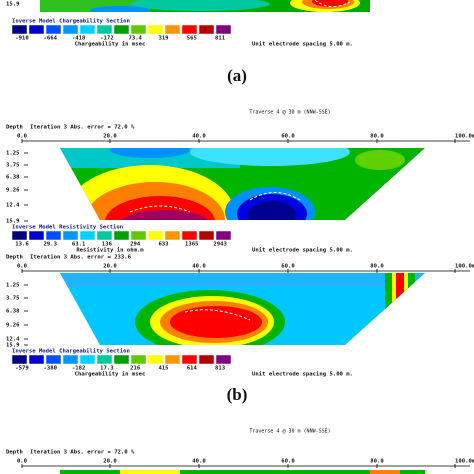  What do you see at coordinates (242, 309) in the screenshot?
I see `section-b2-image` at bounding box center [242, 309].